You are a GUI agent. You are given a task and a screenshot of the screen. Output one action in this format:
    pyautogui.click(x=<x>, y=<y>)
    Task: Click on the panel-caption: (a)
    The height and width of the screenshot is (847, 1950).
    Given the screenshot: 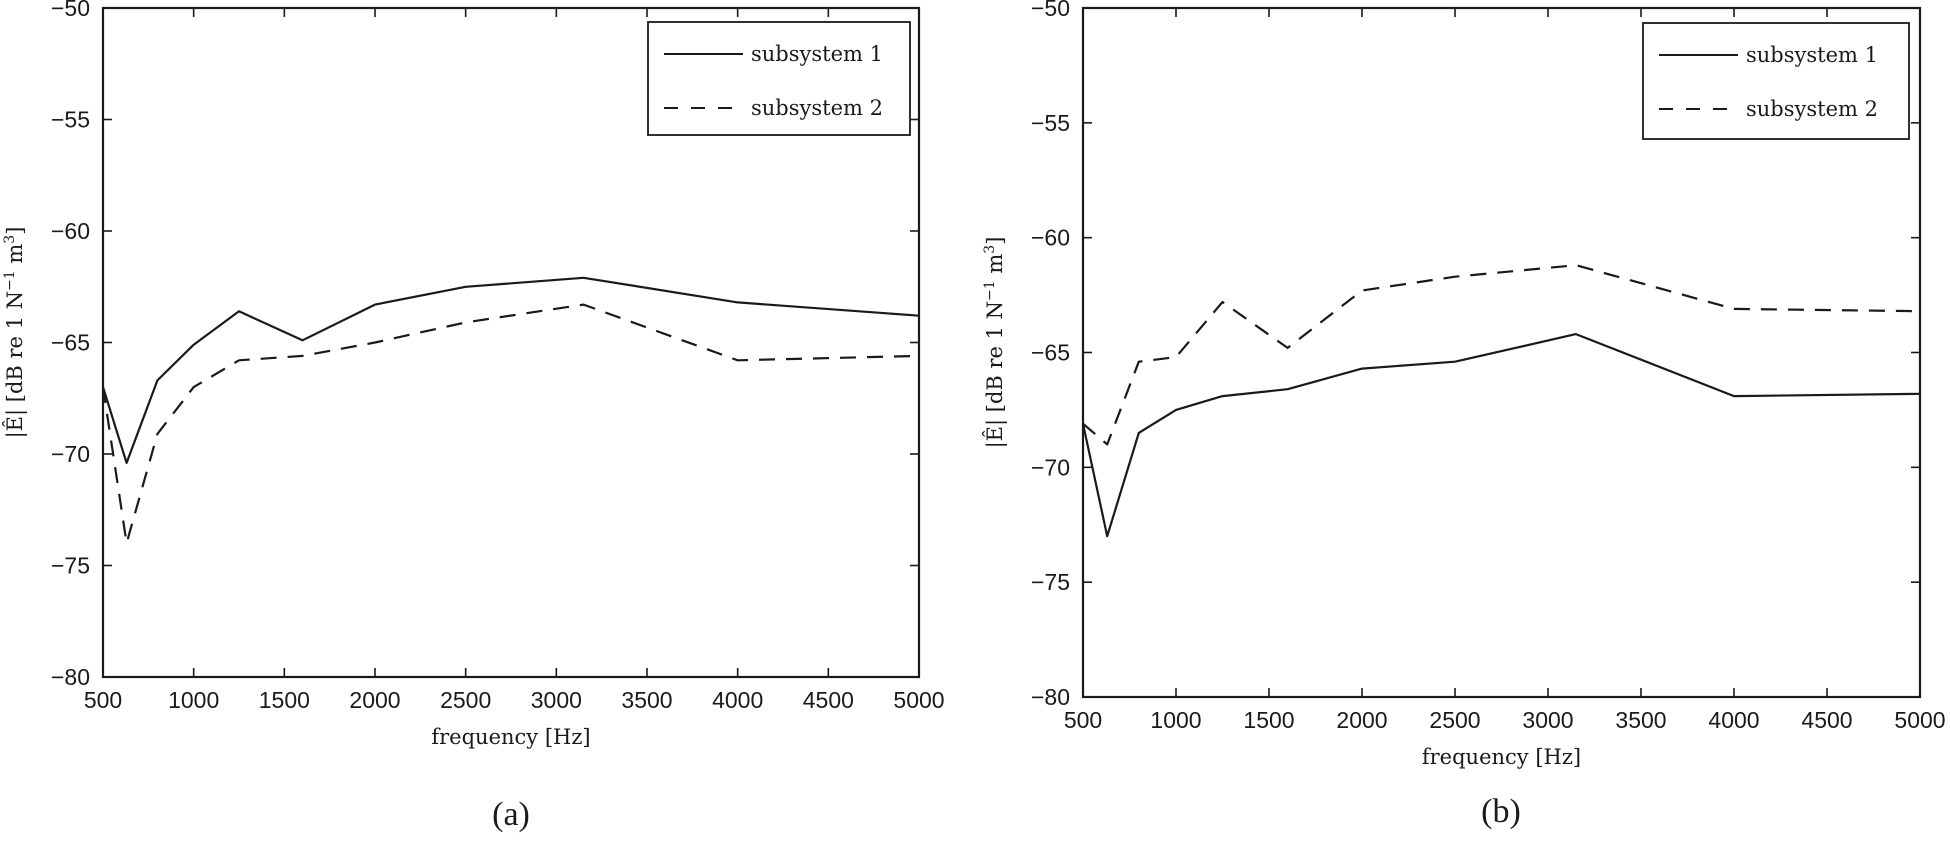 What is the action you would take?
    pyautogui.click(x=511, y=814)
    